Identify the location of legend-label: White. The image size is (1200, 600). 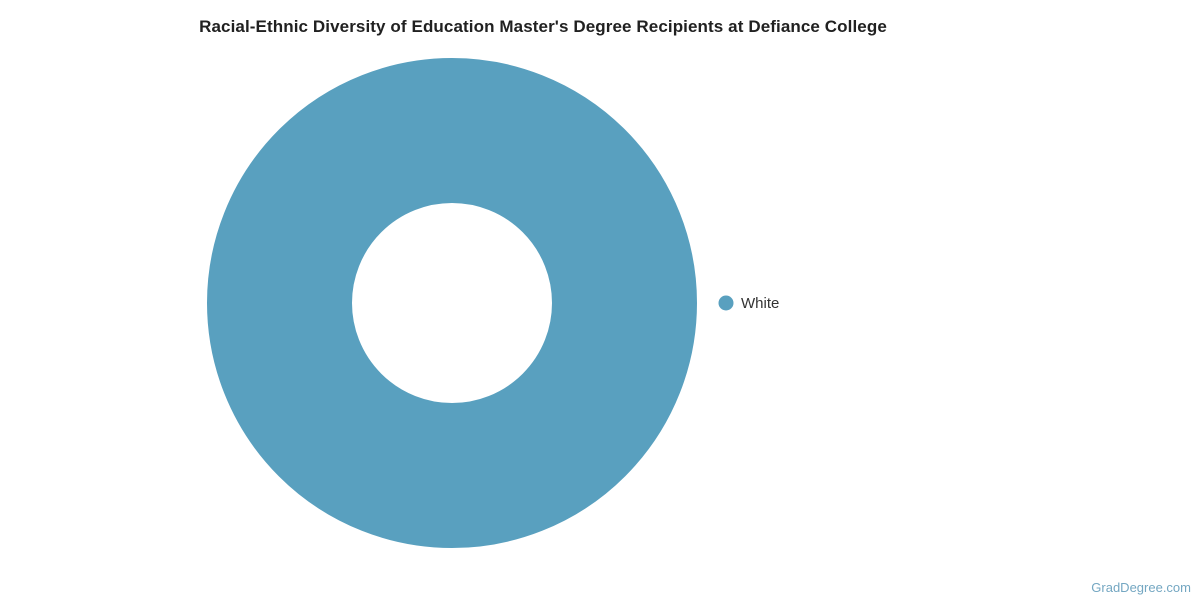
(760, 303).